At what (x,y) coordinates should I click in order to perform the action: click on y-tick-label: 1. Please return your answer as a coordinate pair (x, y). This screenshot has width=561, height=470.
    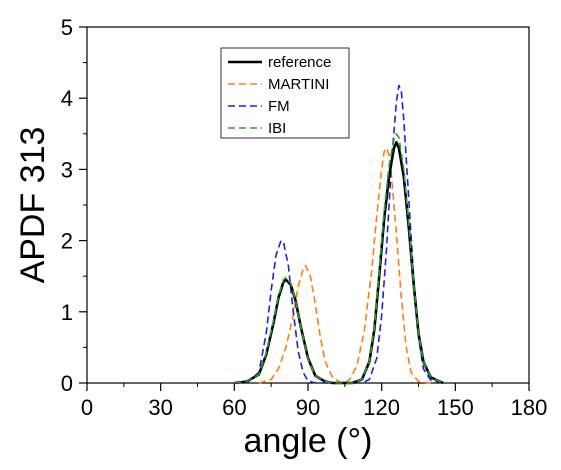
    Looking at the image, I should click on (67, 312).